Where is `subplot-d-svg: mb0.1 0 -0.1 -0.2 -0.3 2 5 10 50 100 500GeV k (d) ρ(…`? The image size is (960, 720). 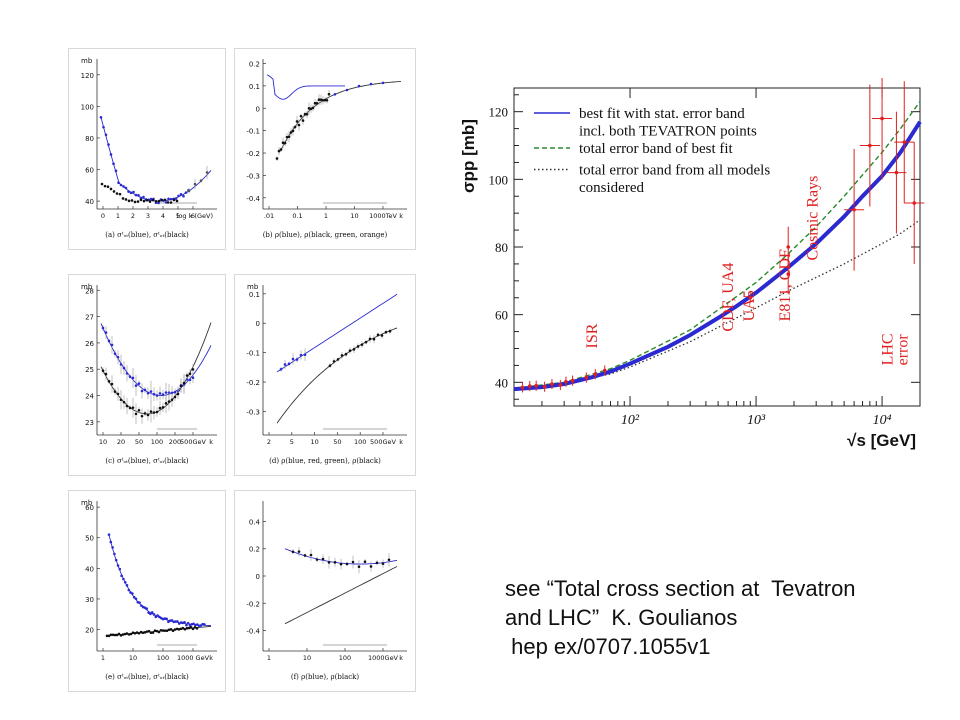 subplot-d-svg: mb0.1 0 -0.1 -0.2 -0.3 2 5 10 50 100 500GeV k (d) ρ(… is located at coordinates (326, 374).